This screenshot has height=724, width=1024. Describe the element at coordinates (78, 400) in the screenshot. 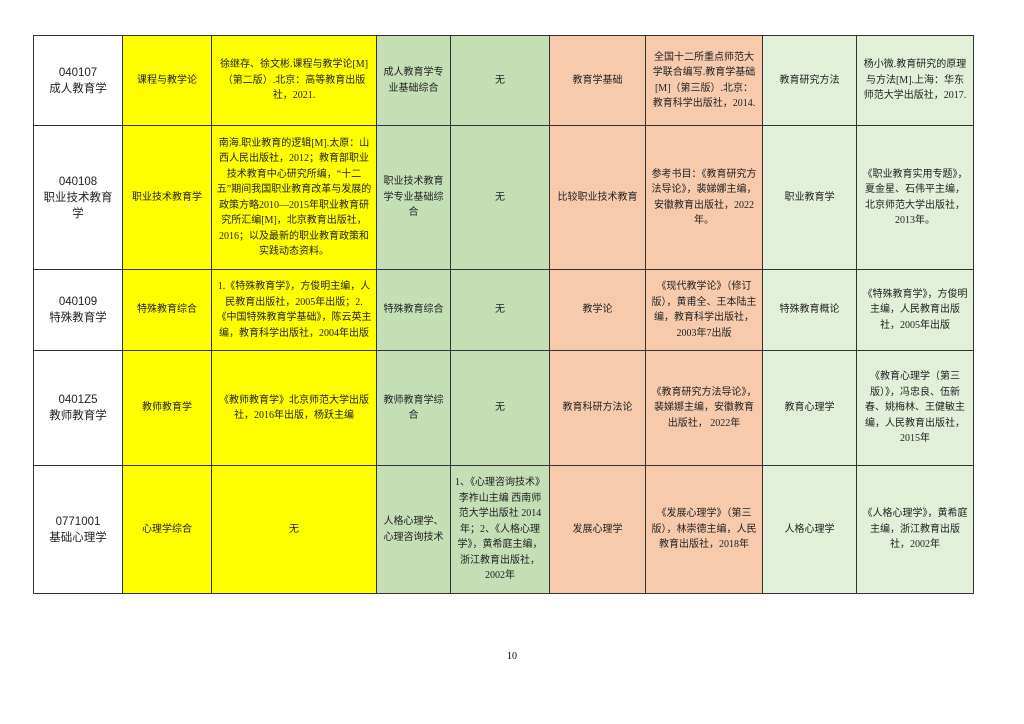

I see `major-code: 0401Z5` at that location.